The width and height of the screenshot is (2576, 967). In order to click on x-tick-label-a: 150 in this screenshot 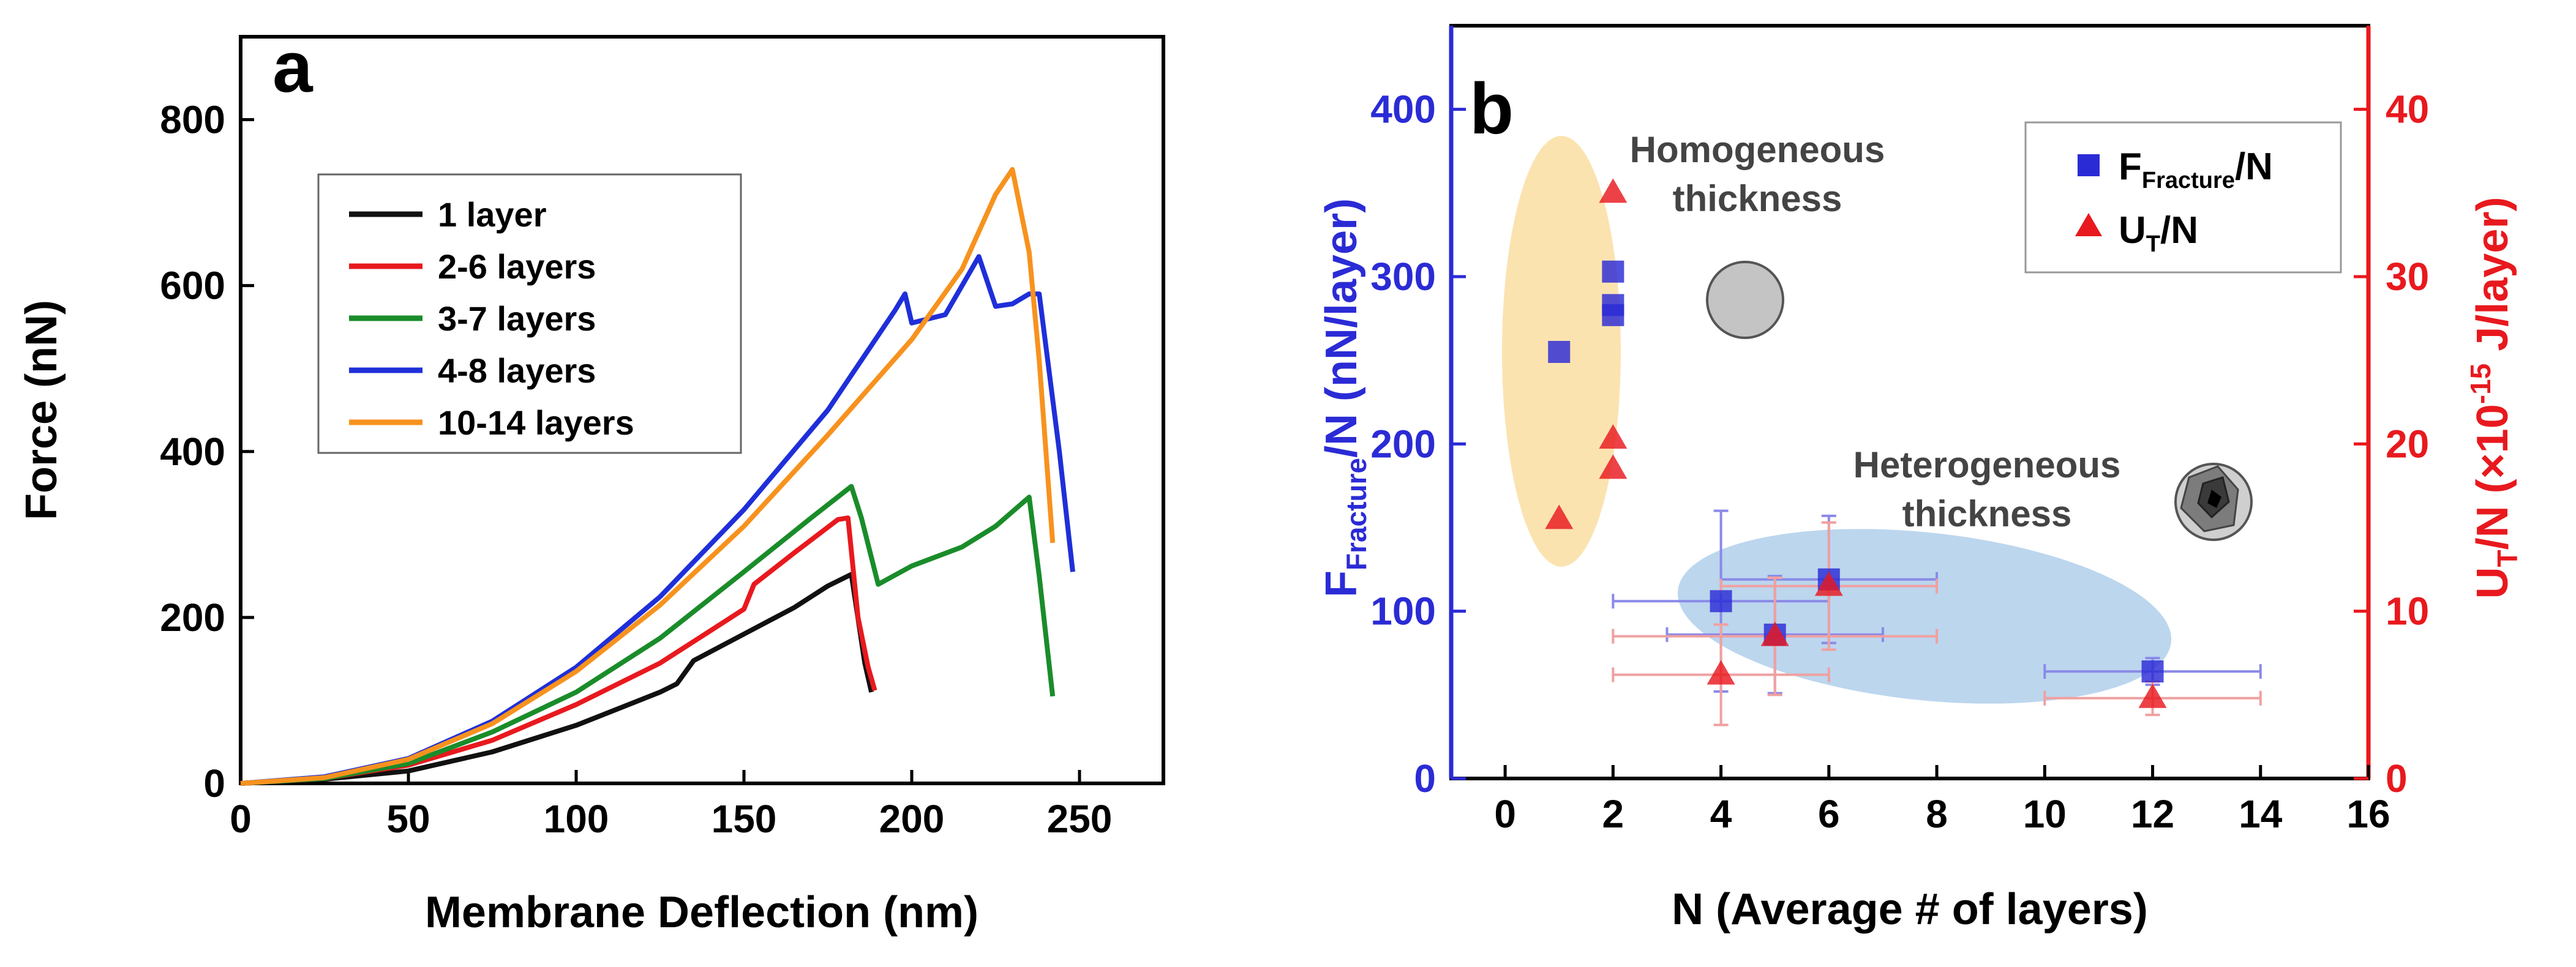, I will do `click(744, 819)`.